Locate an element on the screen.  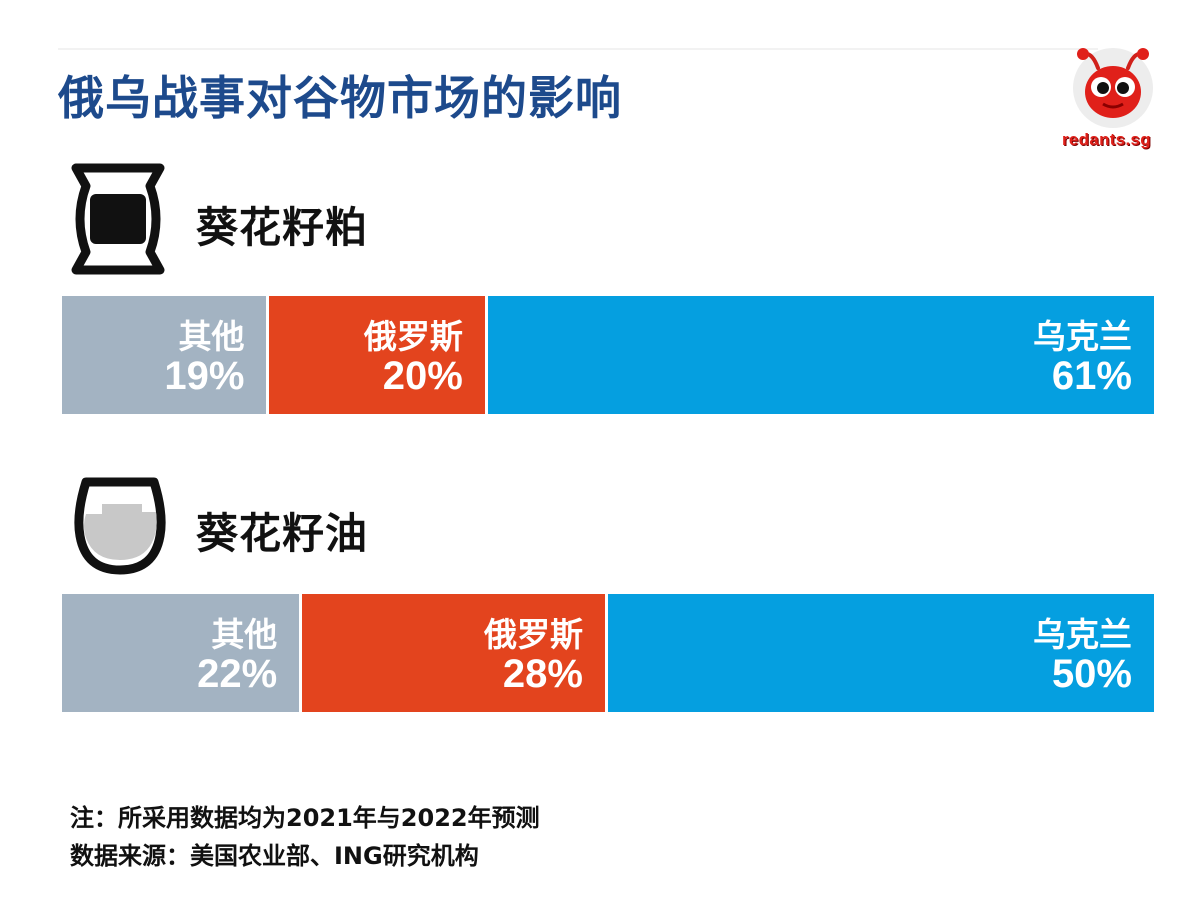
bar-segment-russia: 俄罗斯 28% is located at coordinates (453, 653).